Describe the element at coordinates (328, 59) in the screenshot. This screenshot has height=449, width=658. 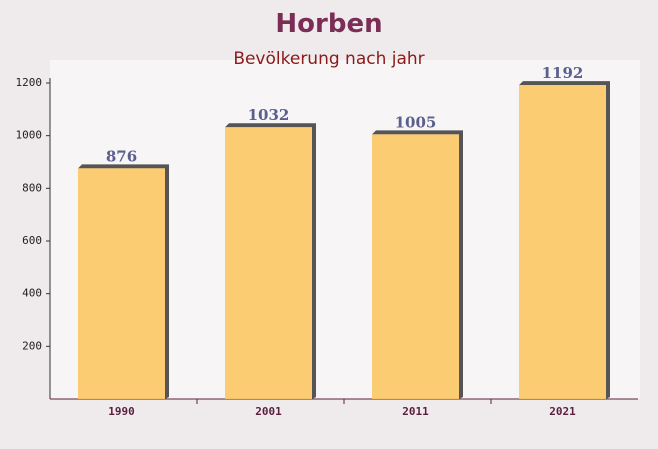
I see `chart-subtitle: Bevölkerung nach jahr` at that location.